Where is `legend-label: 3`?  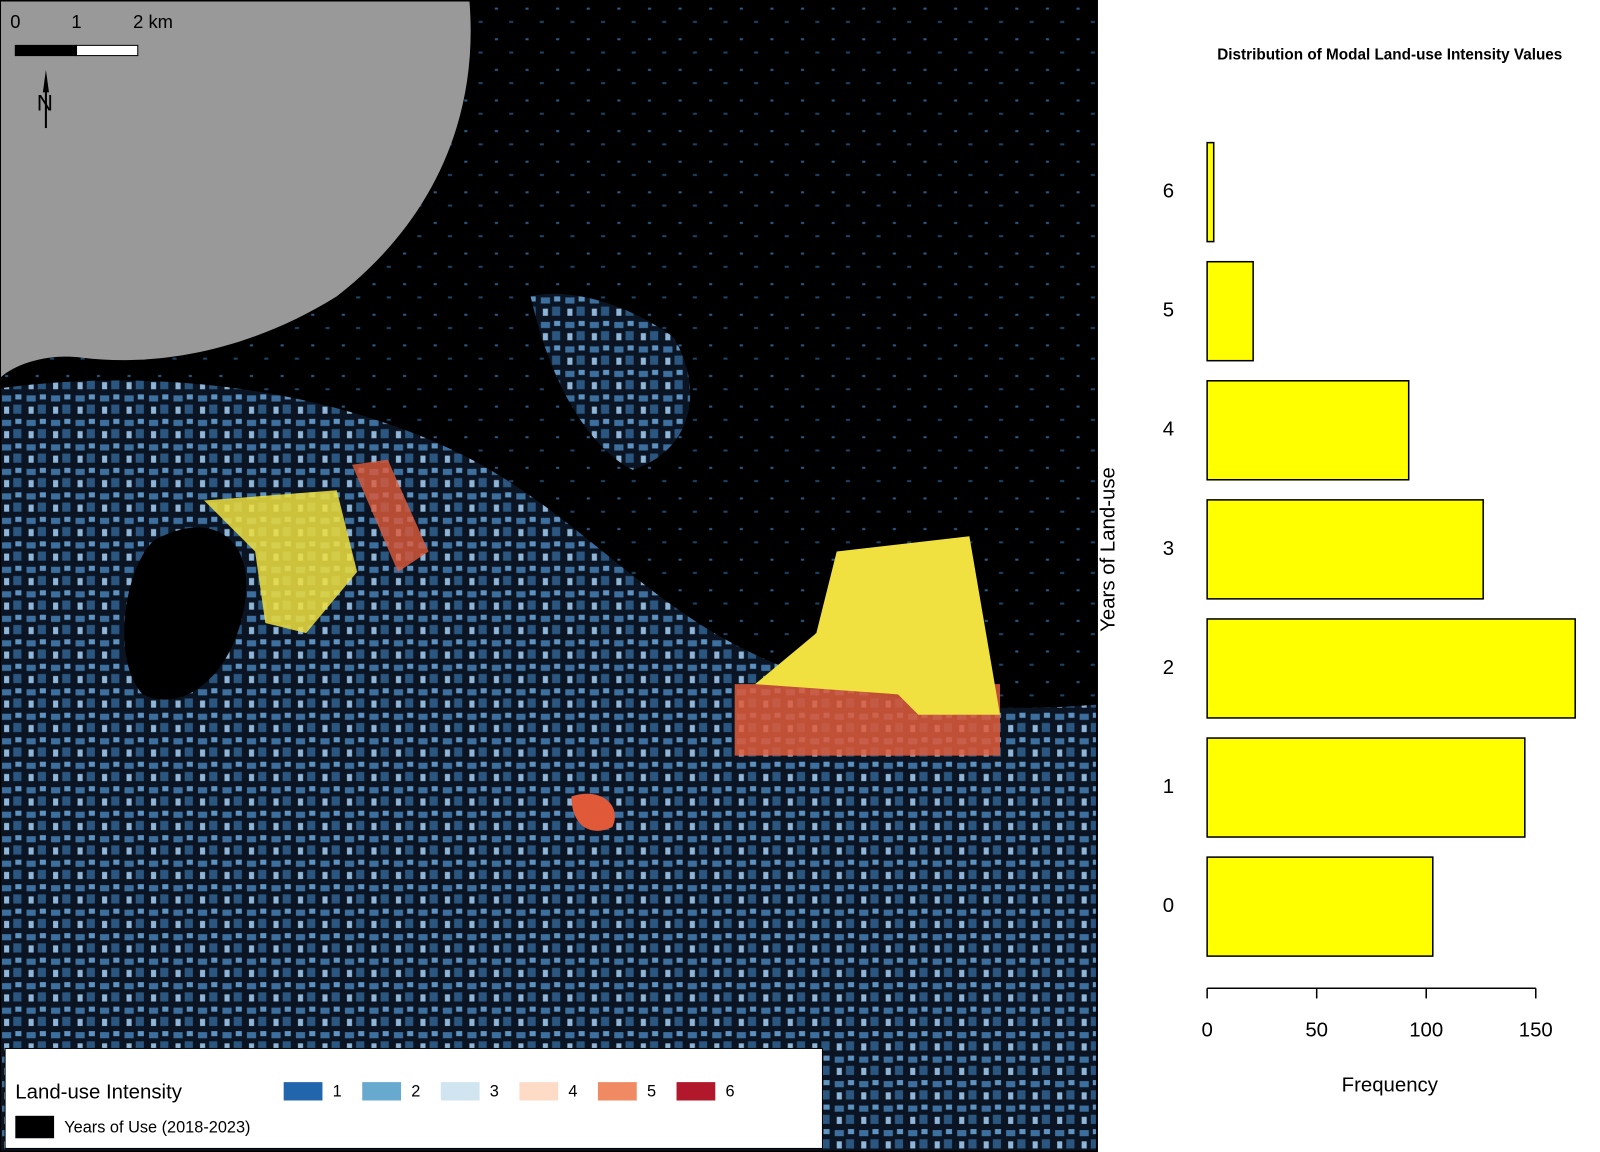
legend-label: 3 is located at coordinates (494, 1092).